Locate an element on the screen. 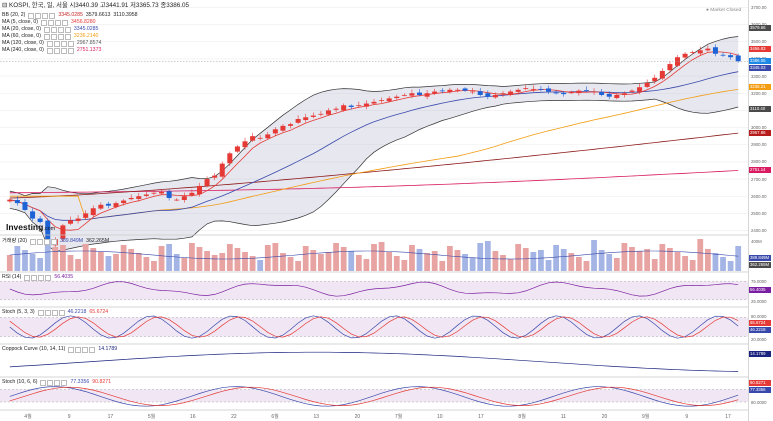  x-axis-label: 9 is located at coordinates (69, 417).